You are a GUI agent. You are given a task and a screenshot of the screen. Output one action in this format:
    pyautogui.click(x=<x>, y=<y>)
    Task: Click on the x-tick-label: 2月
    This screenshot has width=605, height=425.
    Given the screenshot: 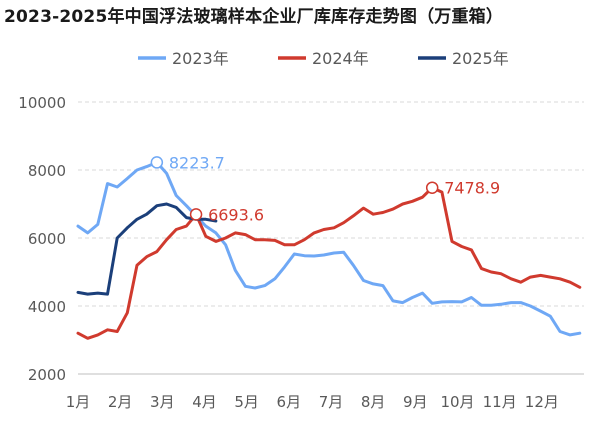 What is the action you would take?
    pyautogui.click(x=120, y=402)
    